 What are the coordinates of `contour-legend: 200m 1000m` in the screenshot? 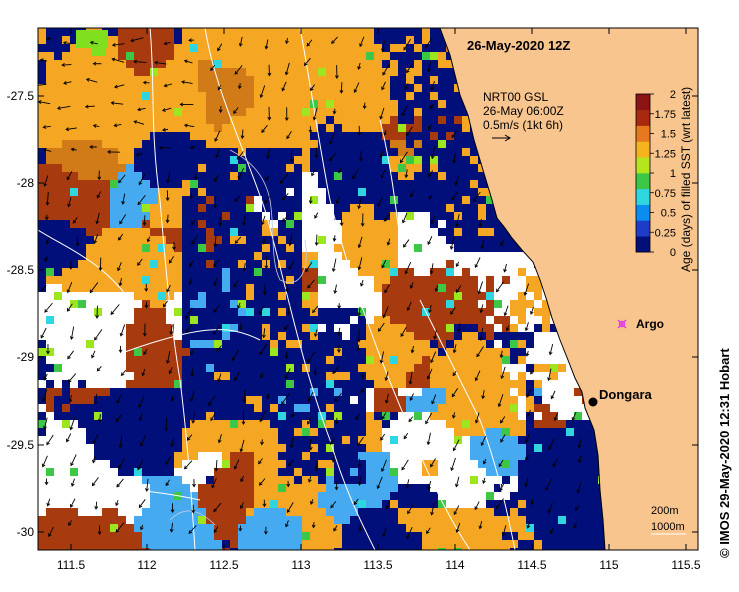 It's located at (668, 520).